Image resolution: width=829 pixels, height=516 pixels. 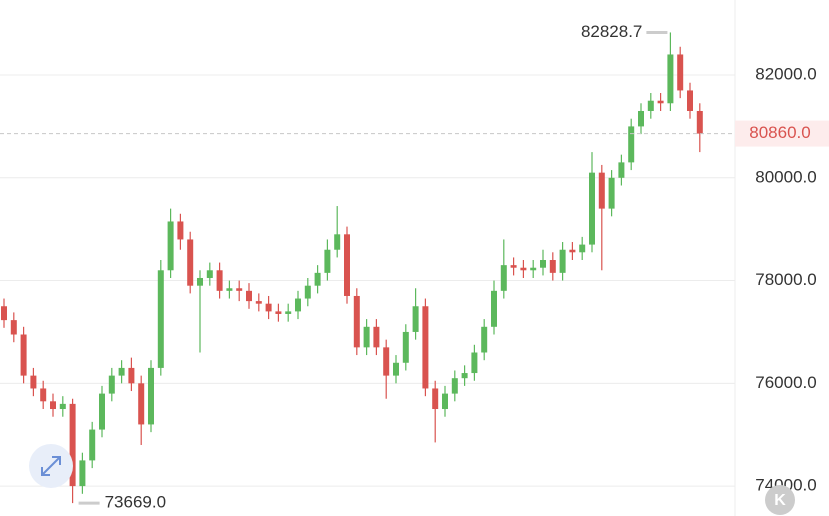 What do you see at coordinates (785, 176) in the screenshot?
I see `y-tick-label: 80000.0` at bounding box center [785, 176].